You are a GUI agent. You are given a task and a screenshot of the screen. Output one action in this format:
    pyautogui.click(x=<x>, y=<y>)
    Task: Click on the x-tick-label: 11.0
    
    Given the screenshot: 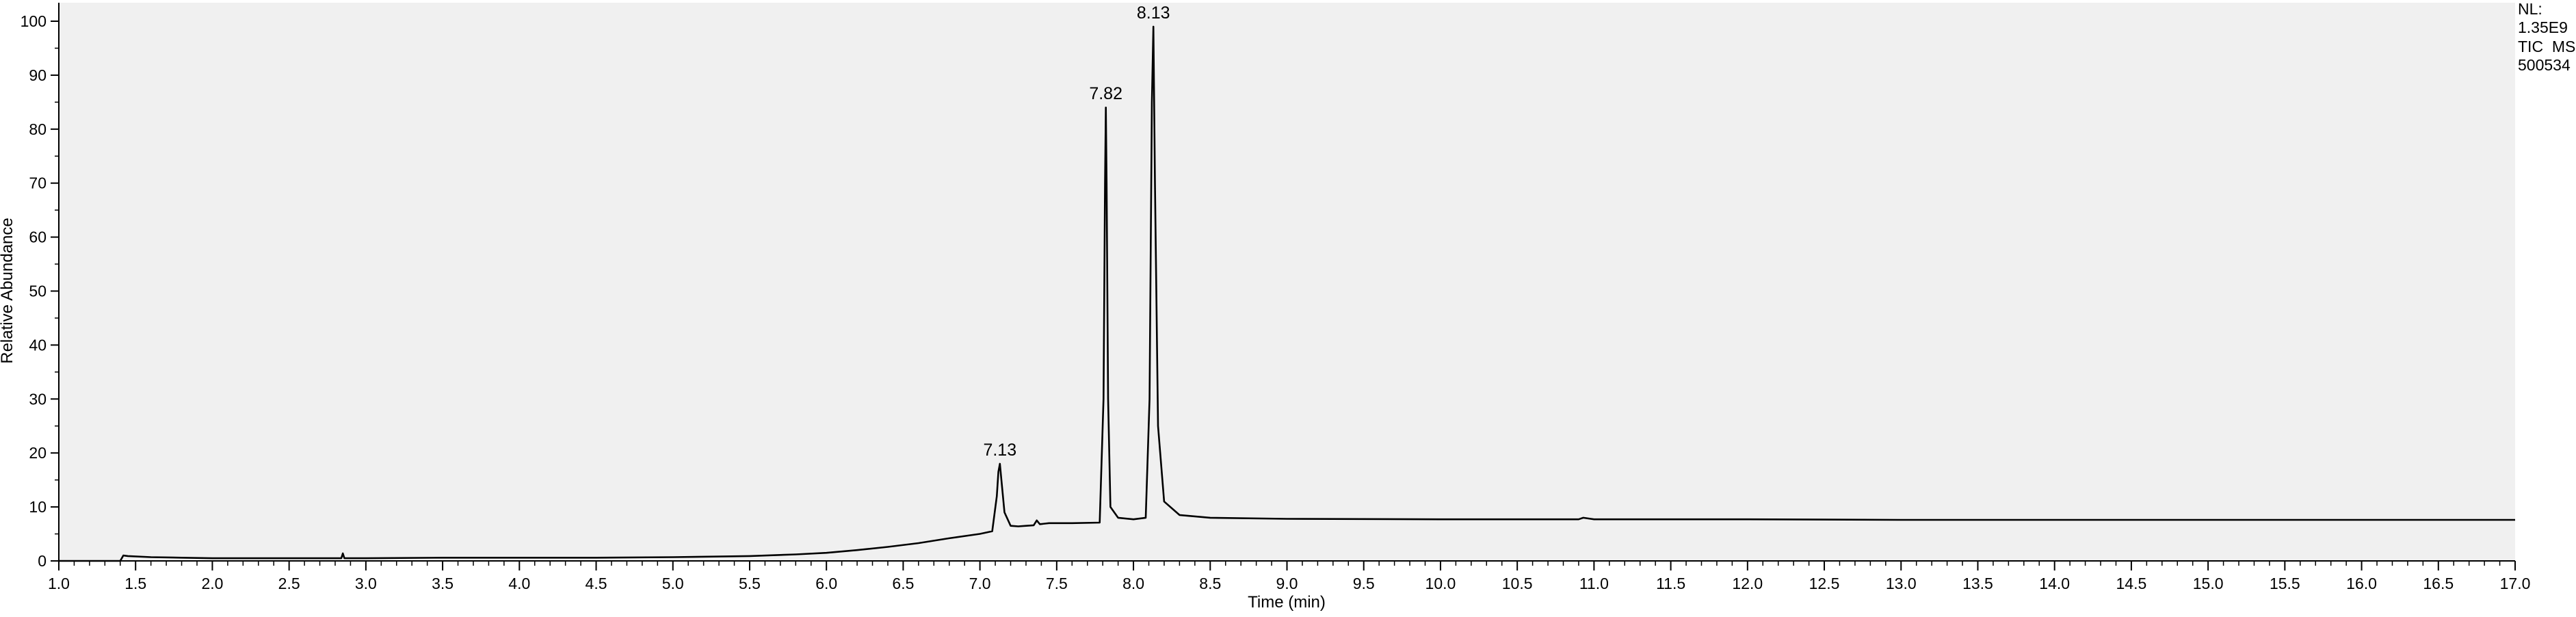 What is the action you would take?
    pyautogui.click(x=1594, y=583)
    